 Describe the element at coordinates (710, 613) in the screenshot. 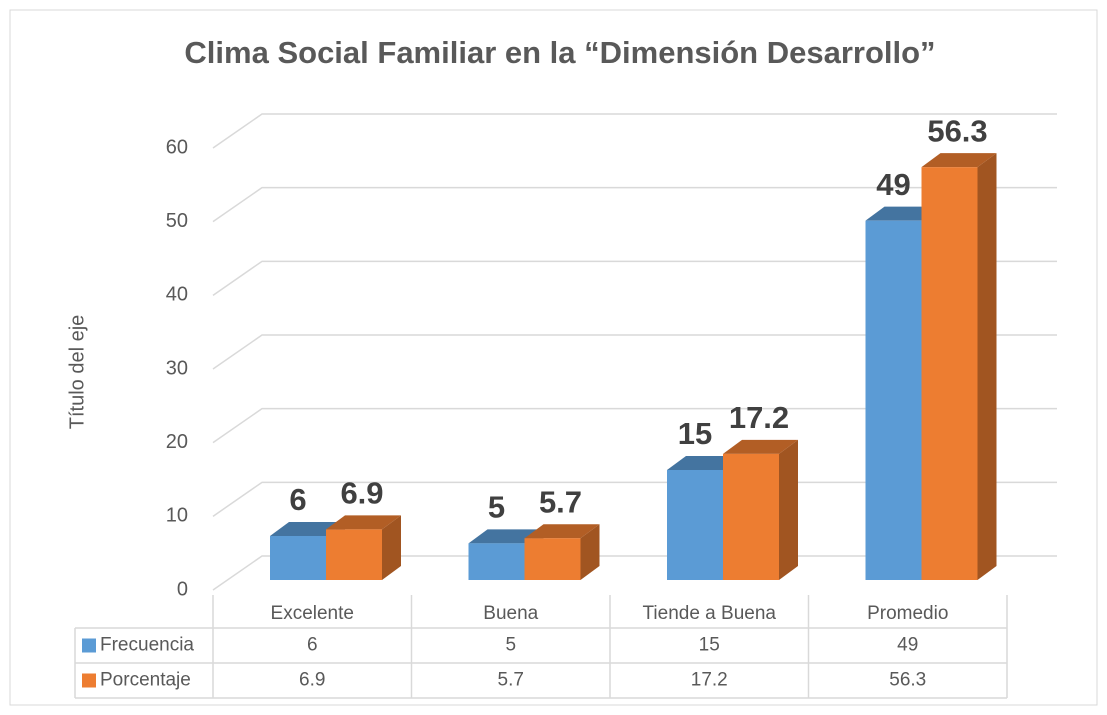

I see `x-tick-label: Tiende a Buena` at that location.